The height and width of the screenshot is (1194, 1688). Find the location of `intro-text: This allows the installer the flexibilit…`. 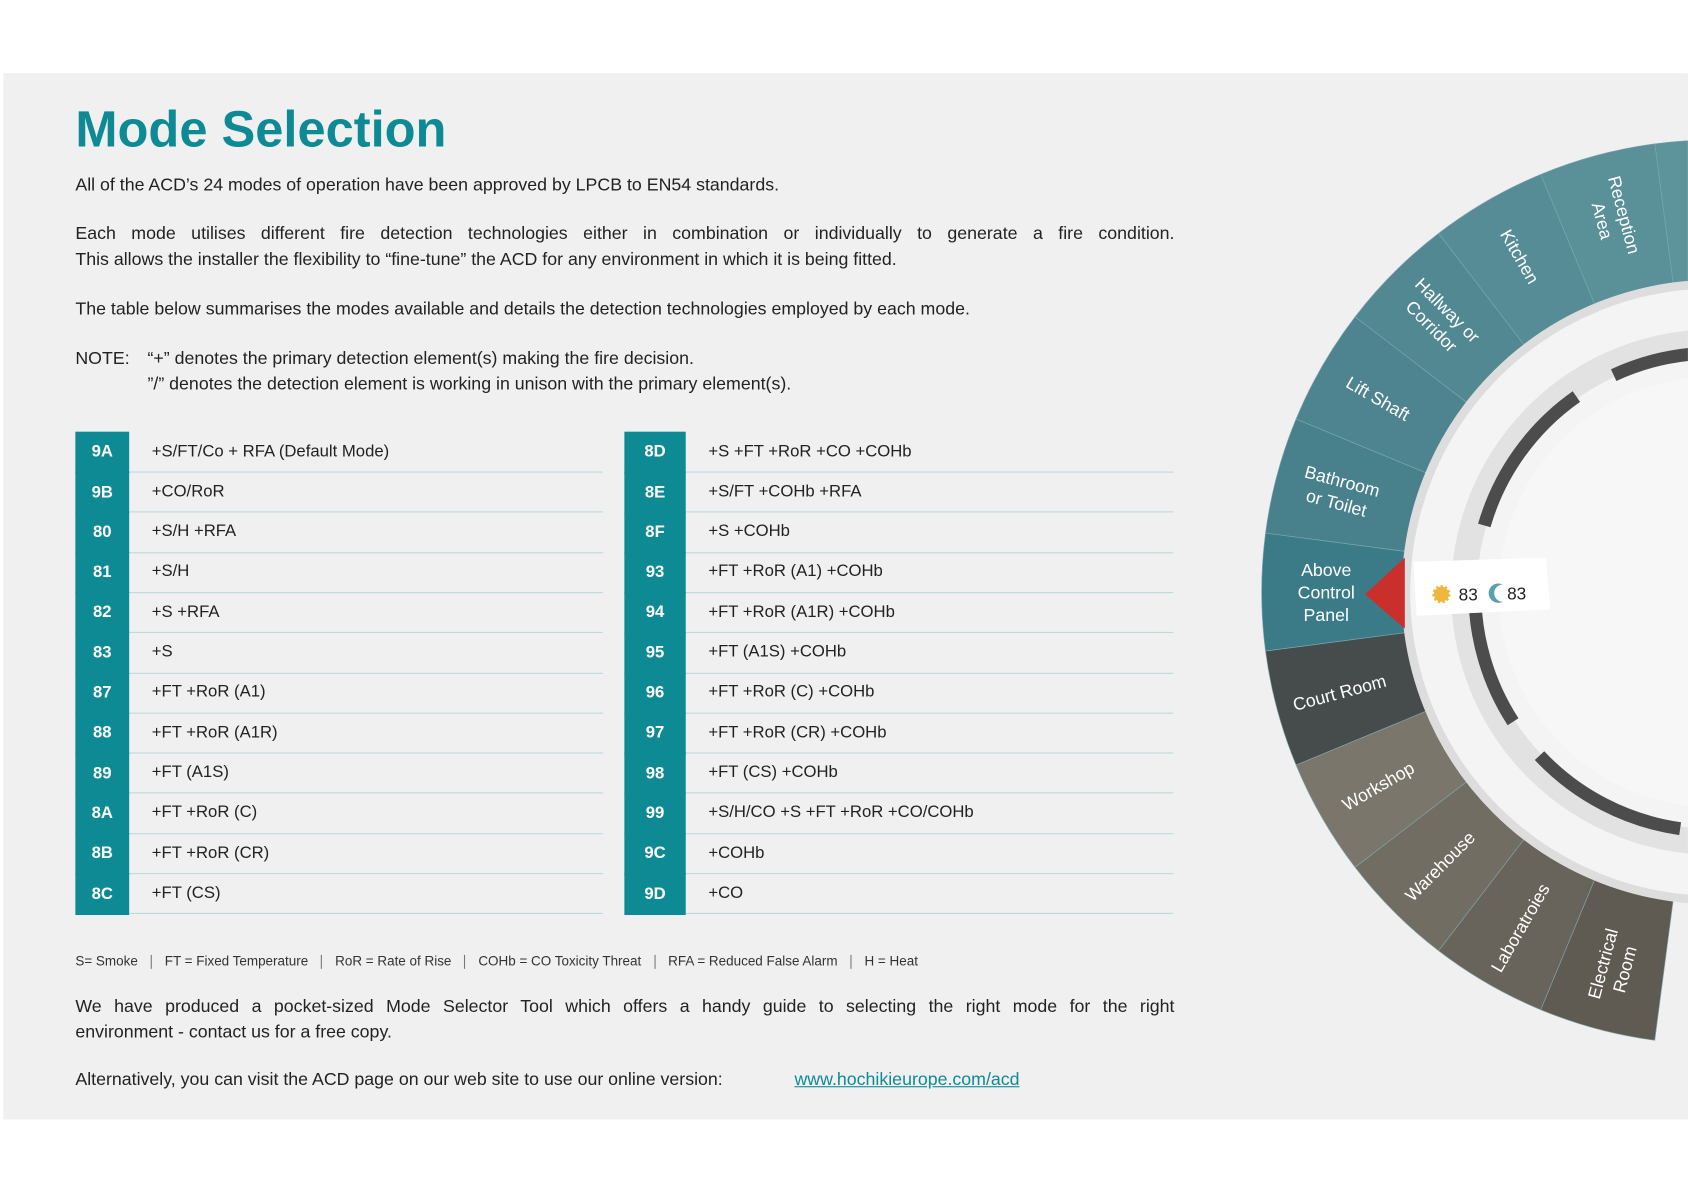

intro-text: This allows the installer the flexibilit… is located at coordinates (486, 259).